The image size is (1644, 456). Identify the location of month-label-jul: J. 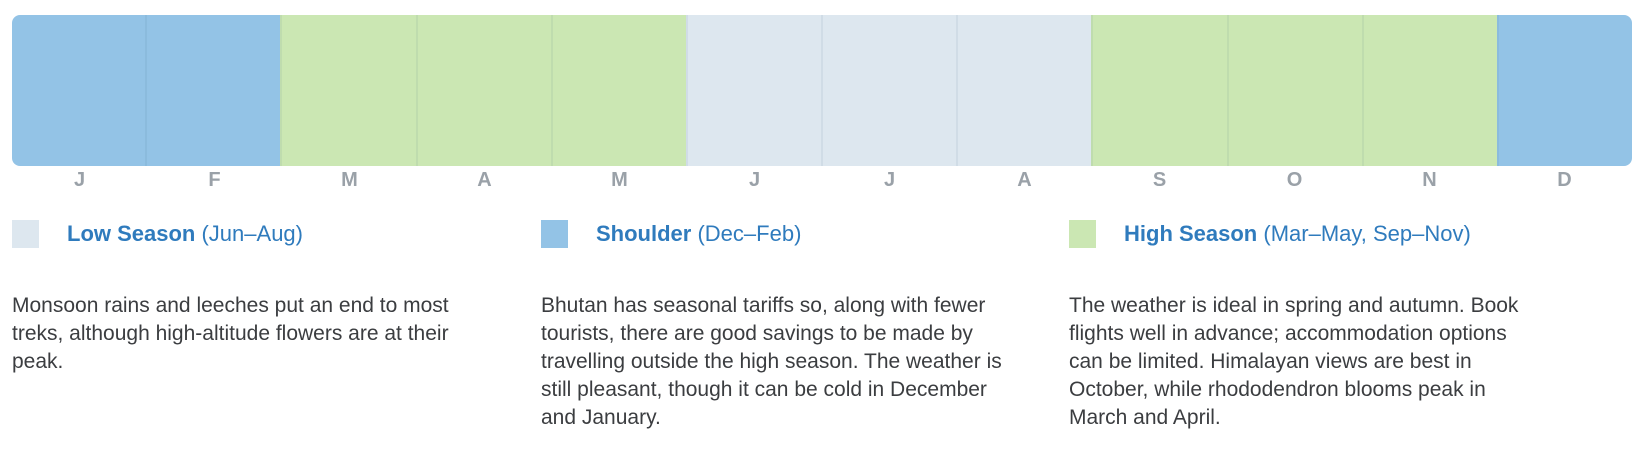
(889, 180).